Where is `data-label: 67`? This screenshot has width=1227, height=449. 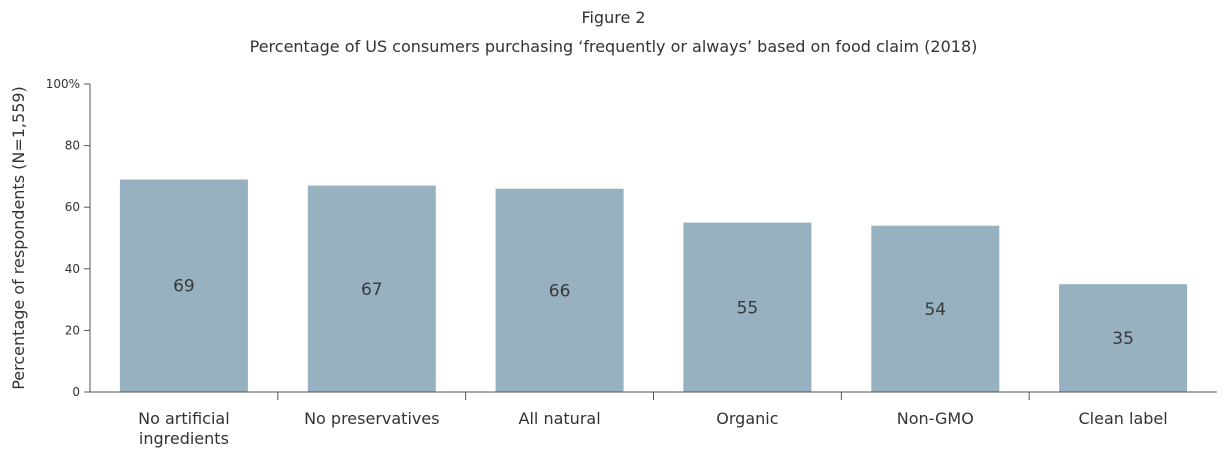 data-label: 67 is located at coordinates (372, 290).